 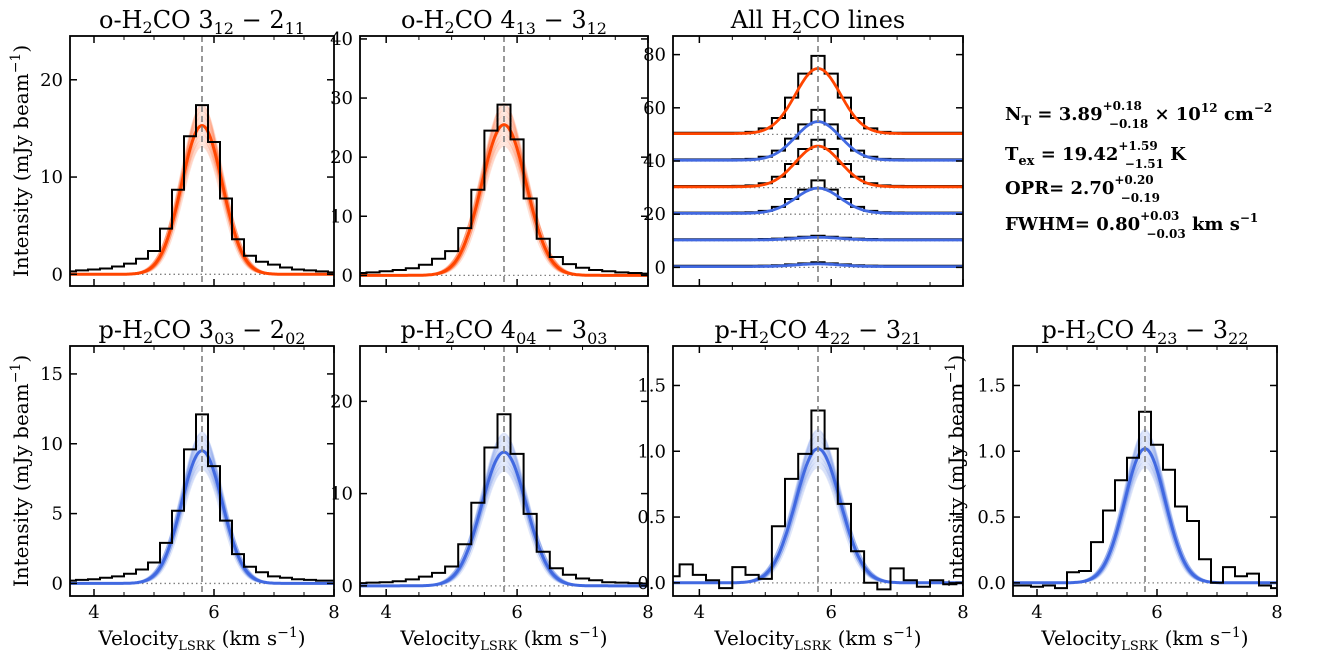 What do you see at coordinates (202, 22) in the screenshot?
I see `panel-title: o-H2CO 312 − 211` at bounding box center [202, 22].